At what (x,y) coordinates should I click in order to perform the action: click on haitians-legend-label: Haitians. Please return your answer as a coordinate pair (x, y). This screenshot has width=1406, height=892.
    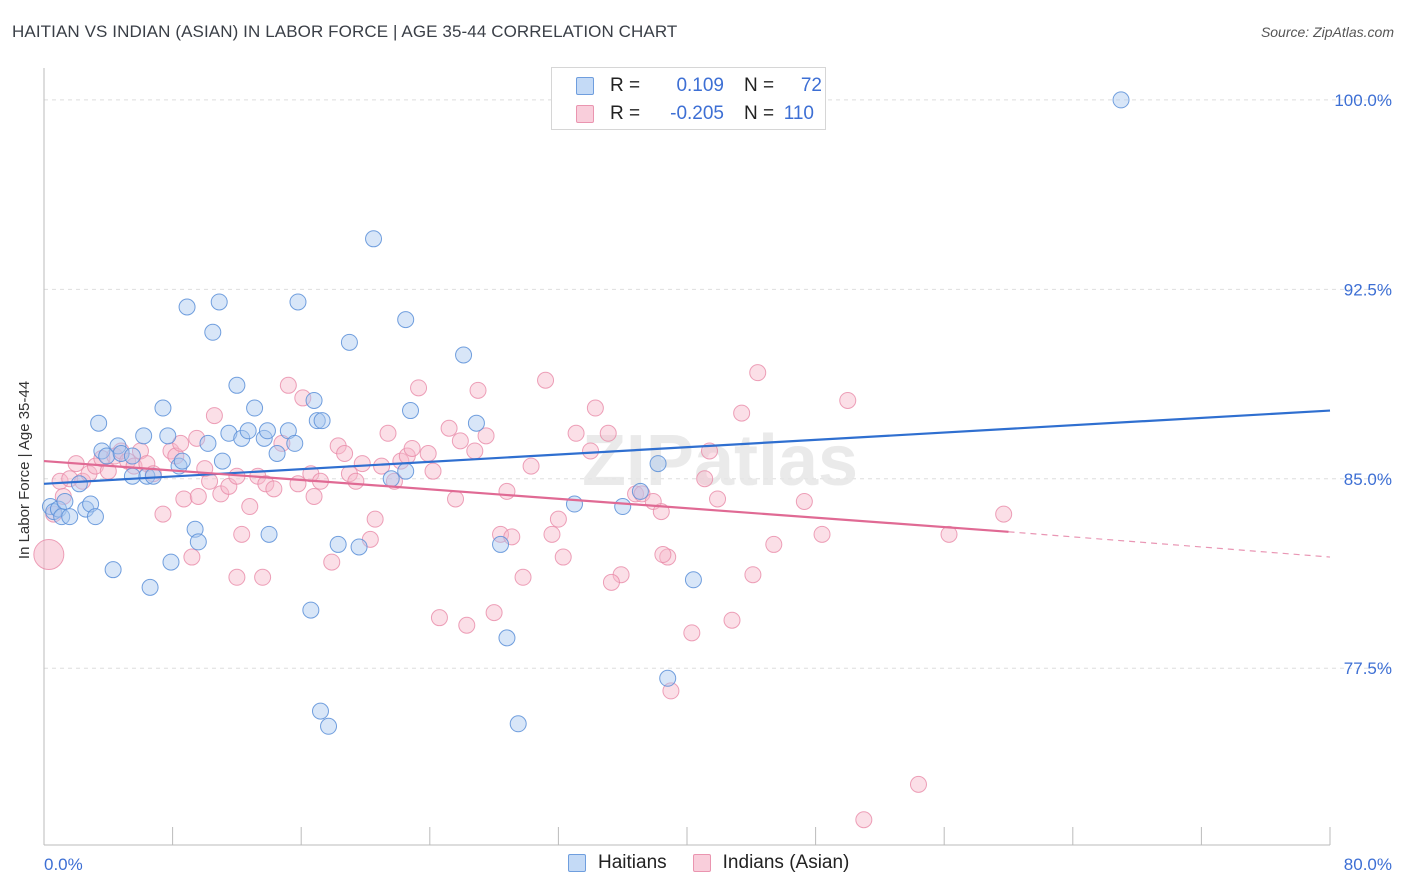
    Looking at the image, I should click on (632, 862).